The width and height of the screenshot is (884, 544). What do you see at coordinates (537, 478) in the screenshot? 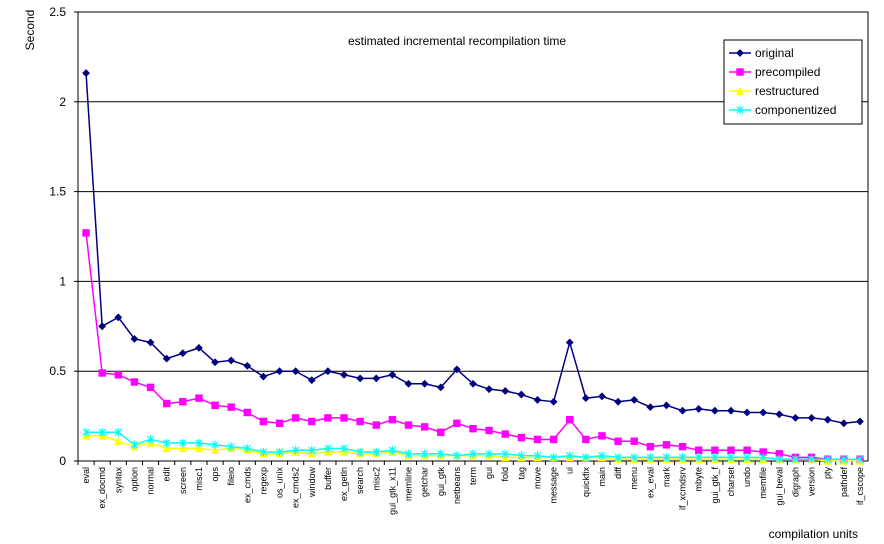
I see `x-tick-label: move` at bounding box center [537, 478].